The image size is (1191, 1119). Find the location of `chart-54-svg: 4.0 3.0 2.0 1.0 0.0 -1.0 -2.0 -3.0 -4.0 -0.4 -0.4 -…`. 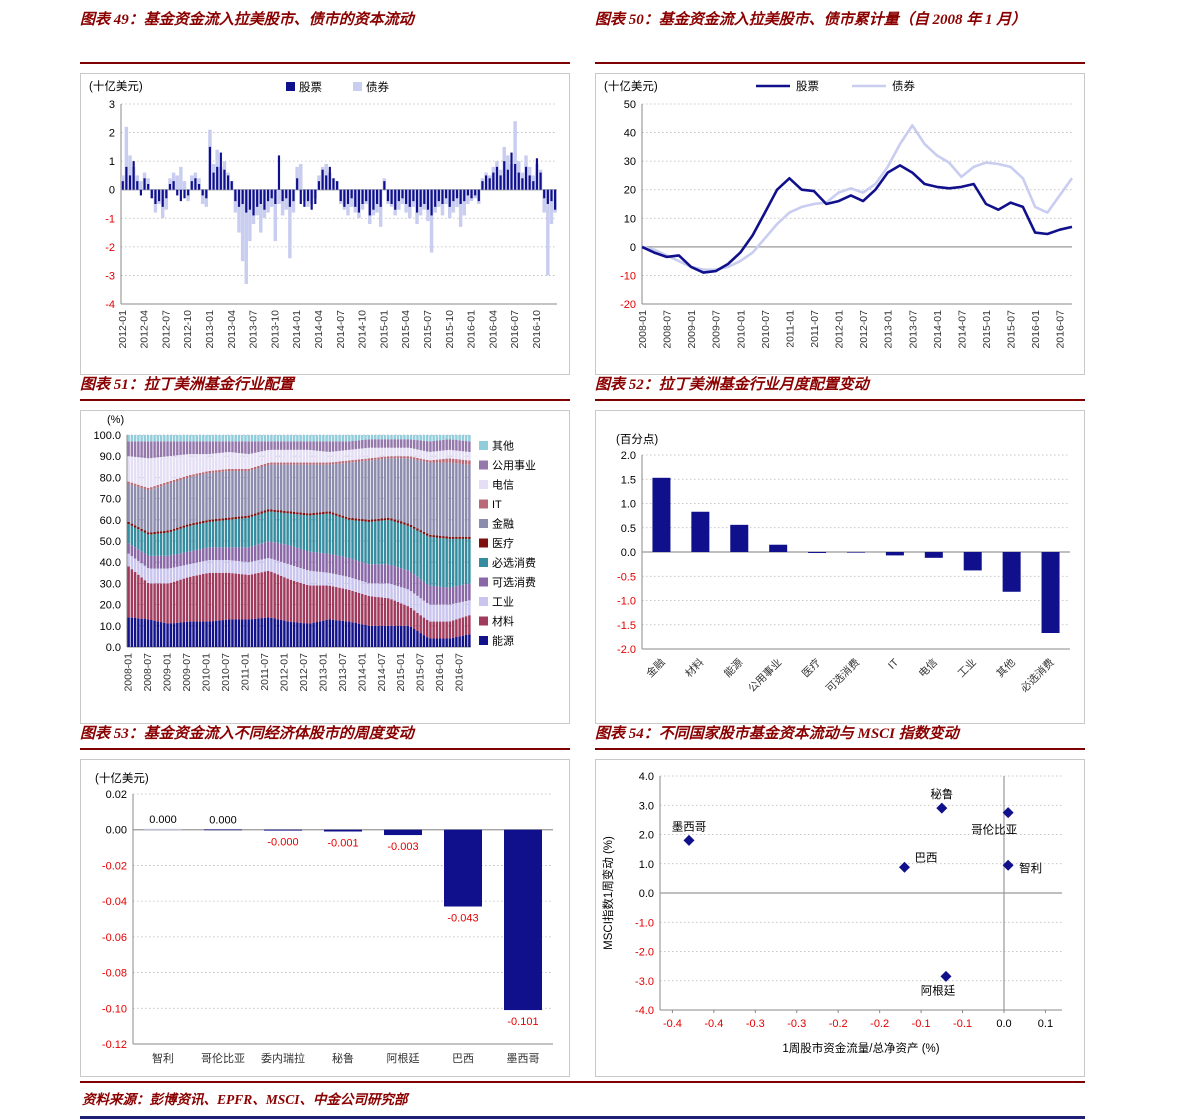

chart-54-svg: 4.0 3.0 2.0 1.0 0.0 -1.0 -2.0 -3.0 -4.0 -0.4 -0.4 -… is located at coordinates (831, 913).